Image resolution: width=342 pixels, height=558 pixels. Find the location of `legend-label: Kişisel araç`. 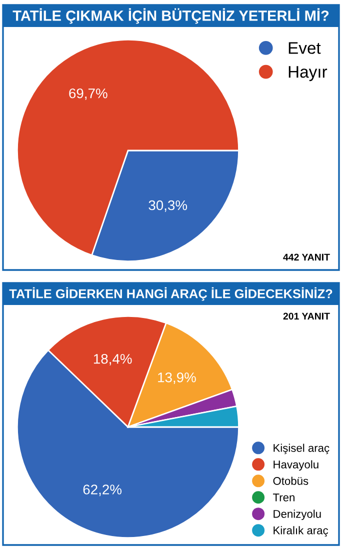

legend-label: Kişisel araç is located at coordinates (302, 449).